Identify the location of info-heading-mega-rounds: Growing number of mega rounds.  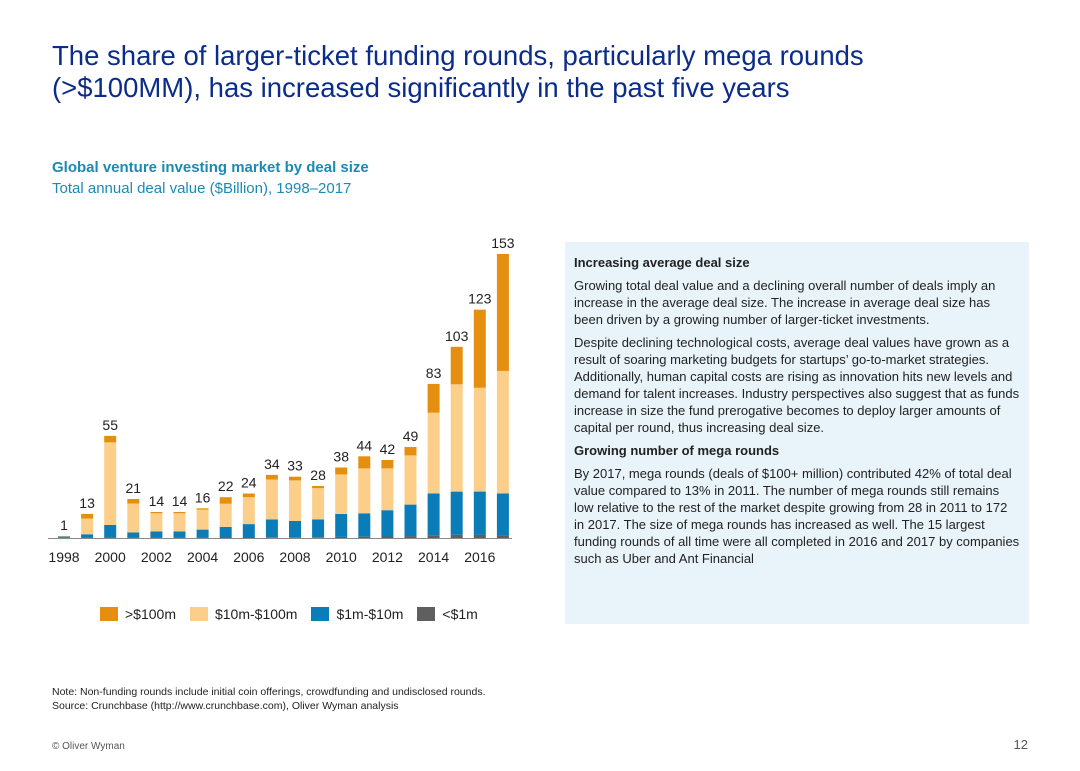
(677, 450).